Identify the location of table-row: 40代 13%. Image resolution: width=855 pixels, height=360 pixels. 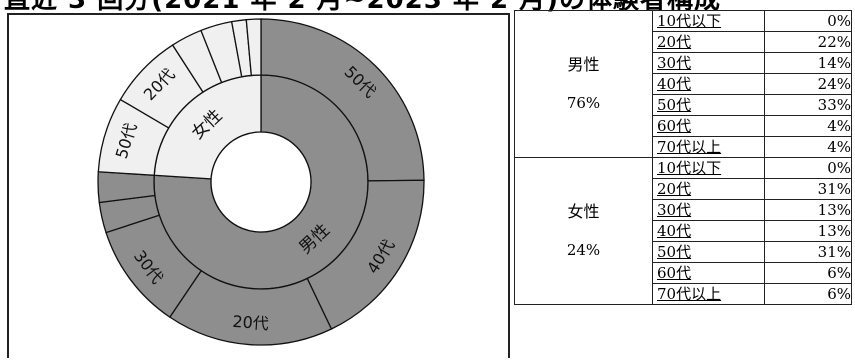
(683, 231).